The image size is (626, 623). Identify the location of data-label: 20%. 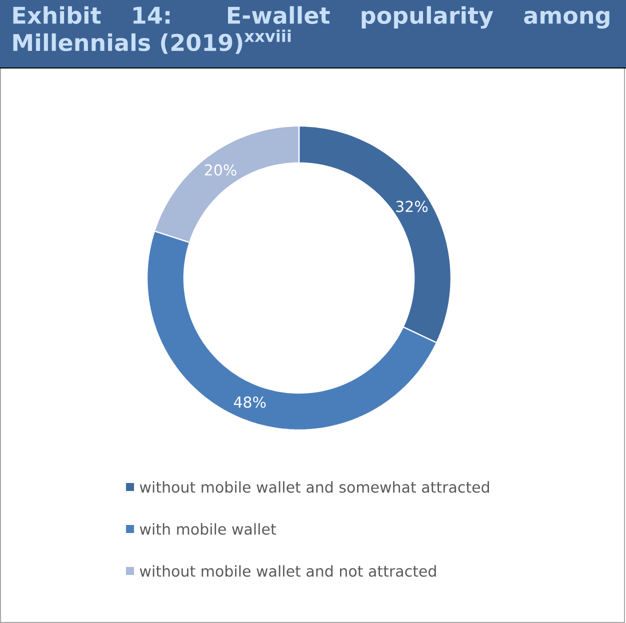
(220, 170).